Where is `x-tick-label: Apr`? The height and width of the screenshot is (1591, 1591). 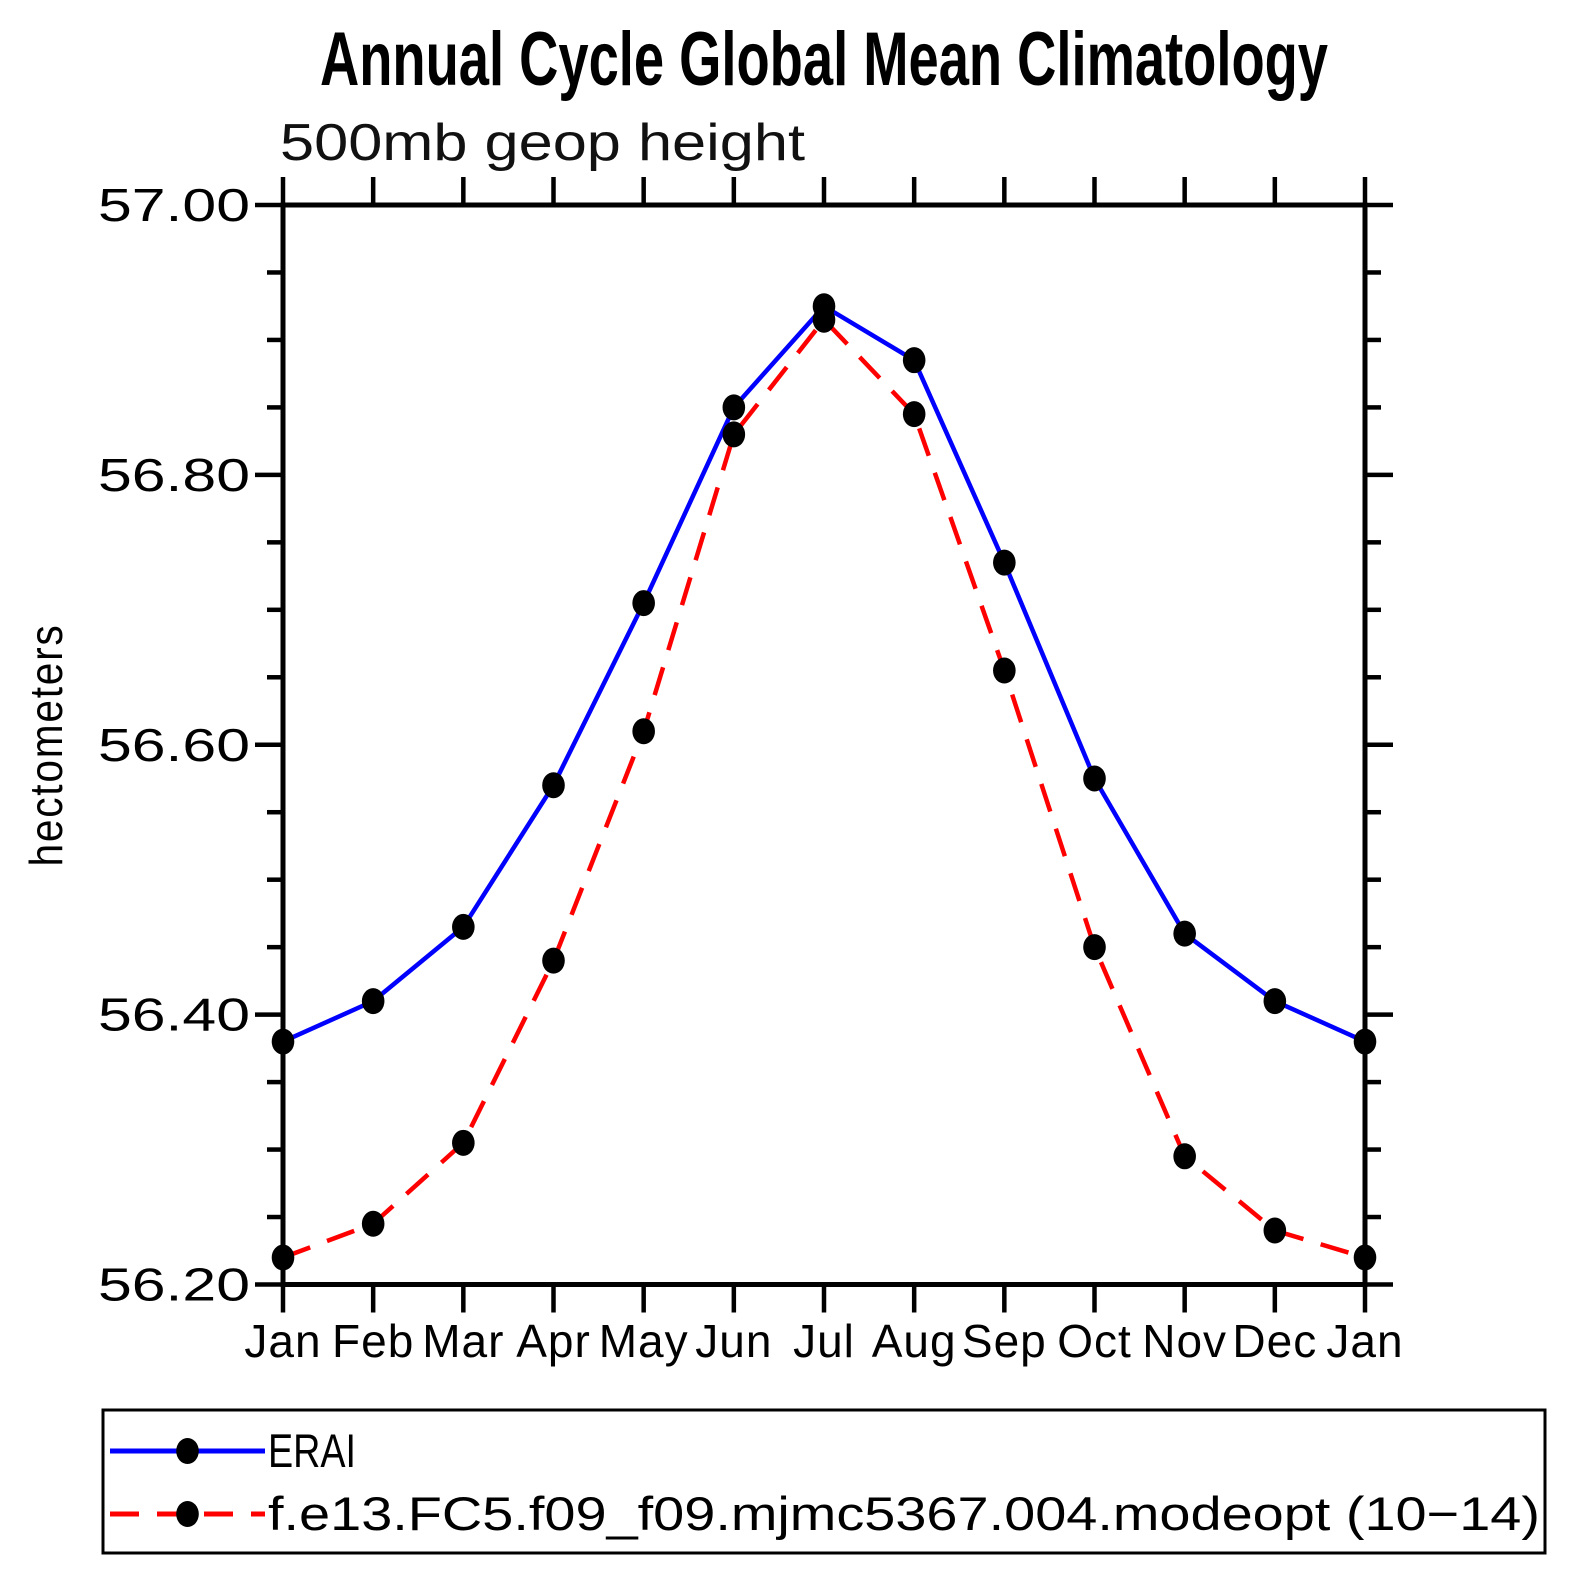
x-tick-label: Apr is located at coordinates (553, 1341).